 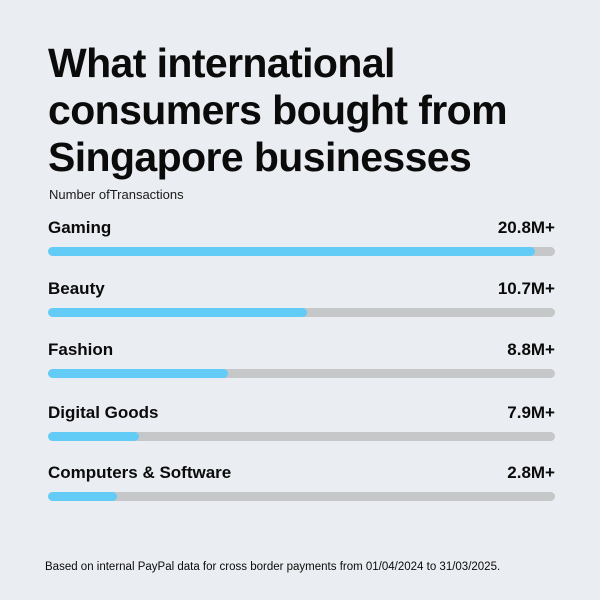 I want to click on bar-row-digital-goods: Digital Goods 7.9M+, so click(x=301, y=423).